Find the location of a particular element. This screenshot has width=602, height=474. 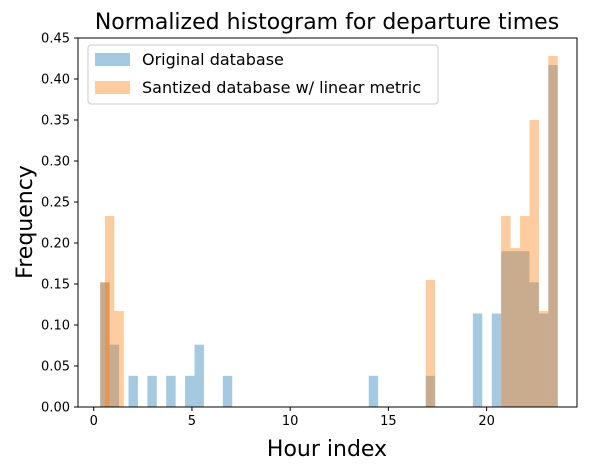

legend-box is located at coordinates (263, 74).